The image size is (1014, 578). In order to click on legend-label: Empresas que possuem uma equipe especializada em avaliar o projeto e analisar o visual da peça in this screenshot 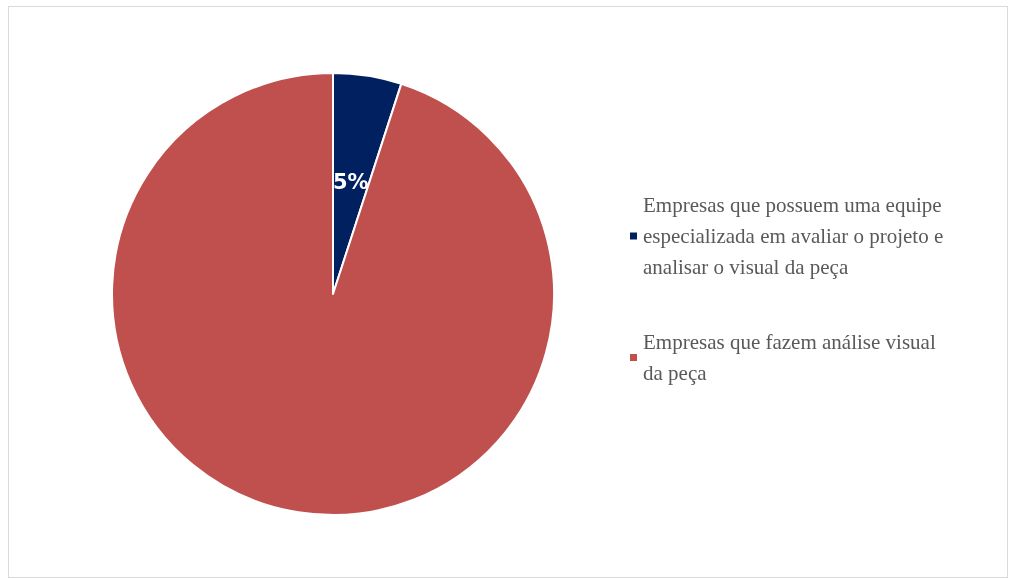, I will do `click(796, 236)`.